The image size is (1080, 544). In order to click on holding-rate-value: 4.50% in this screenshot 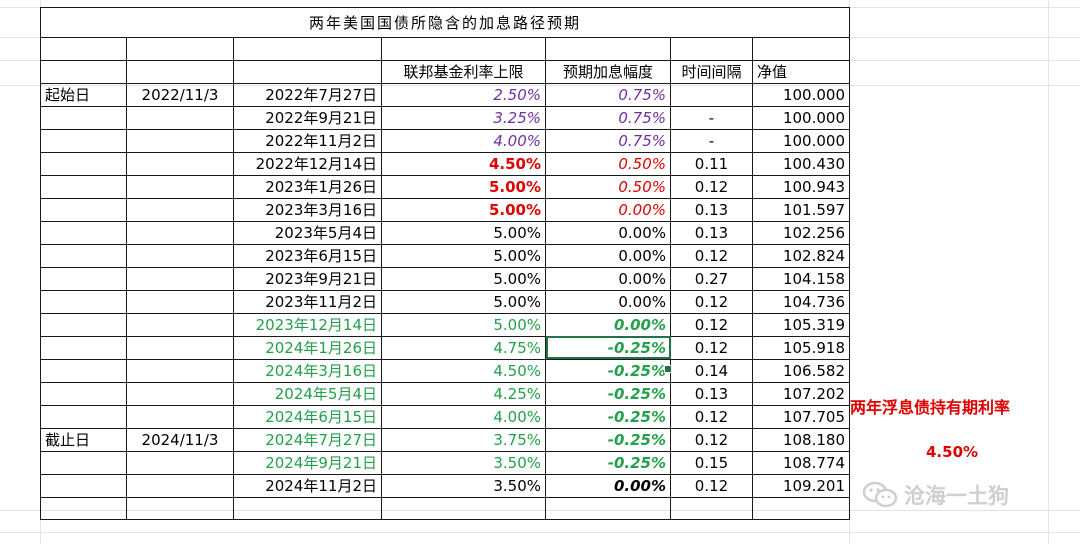, I will do `click(952, 452)`.